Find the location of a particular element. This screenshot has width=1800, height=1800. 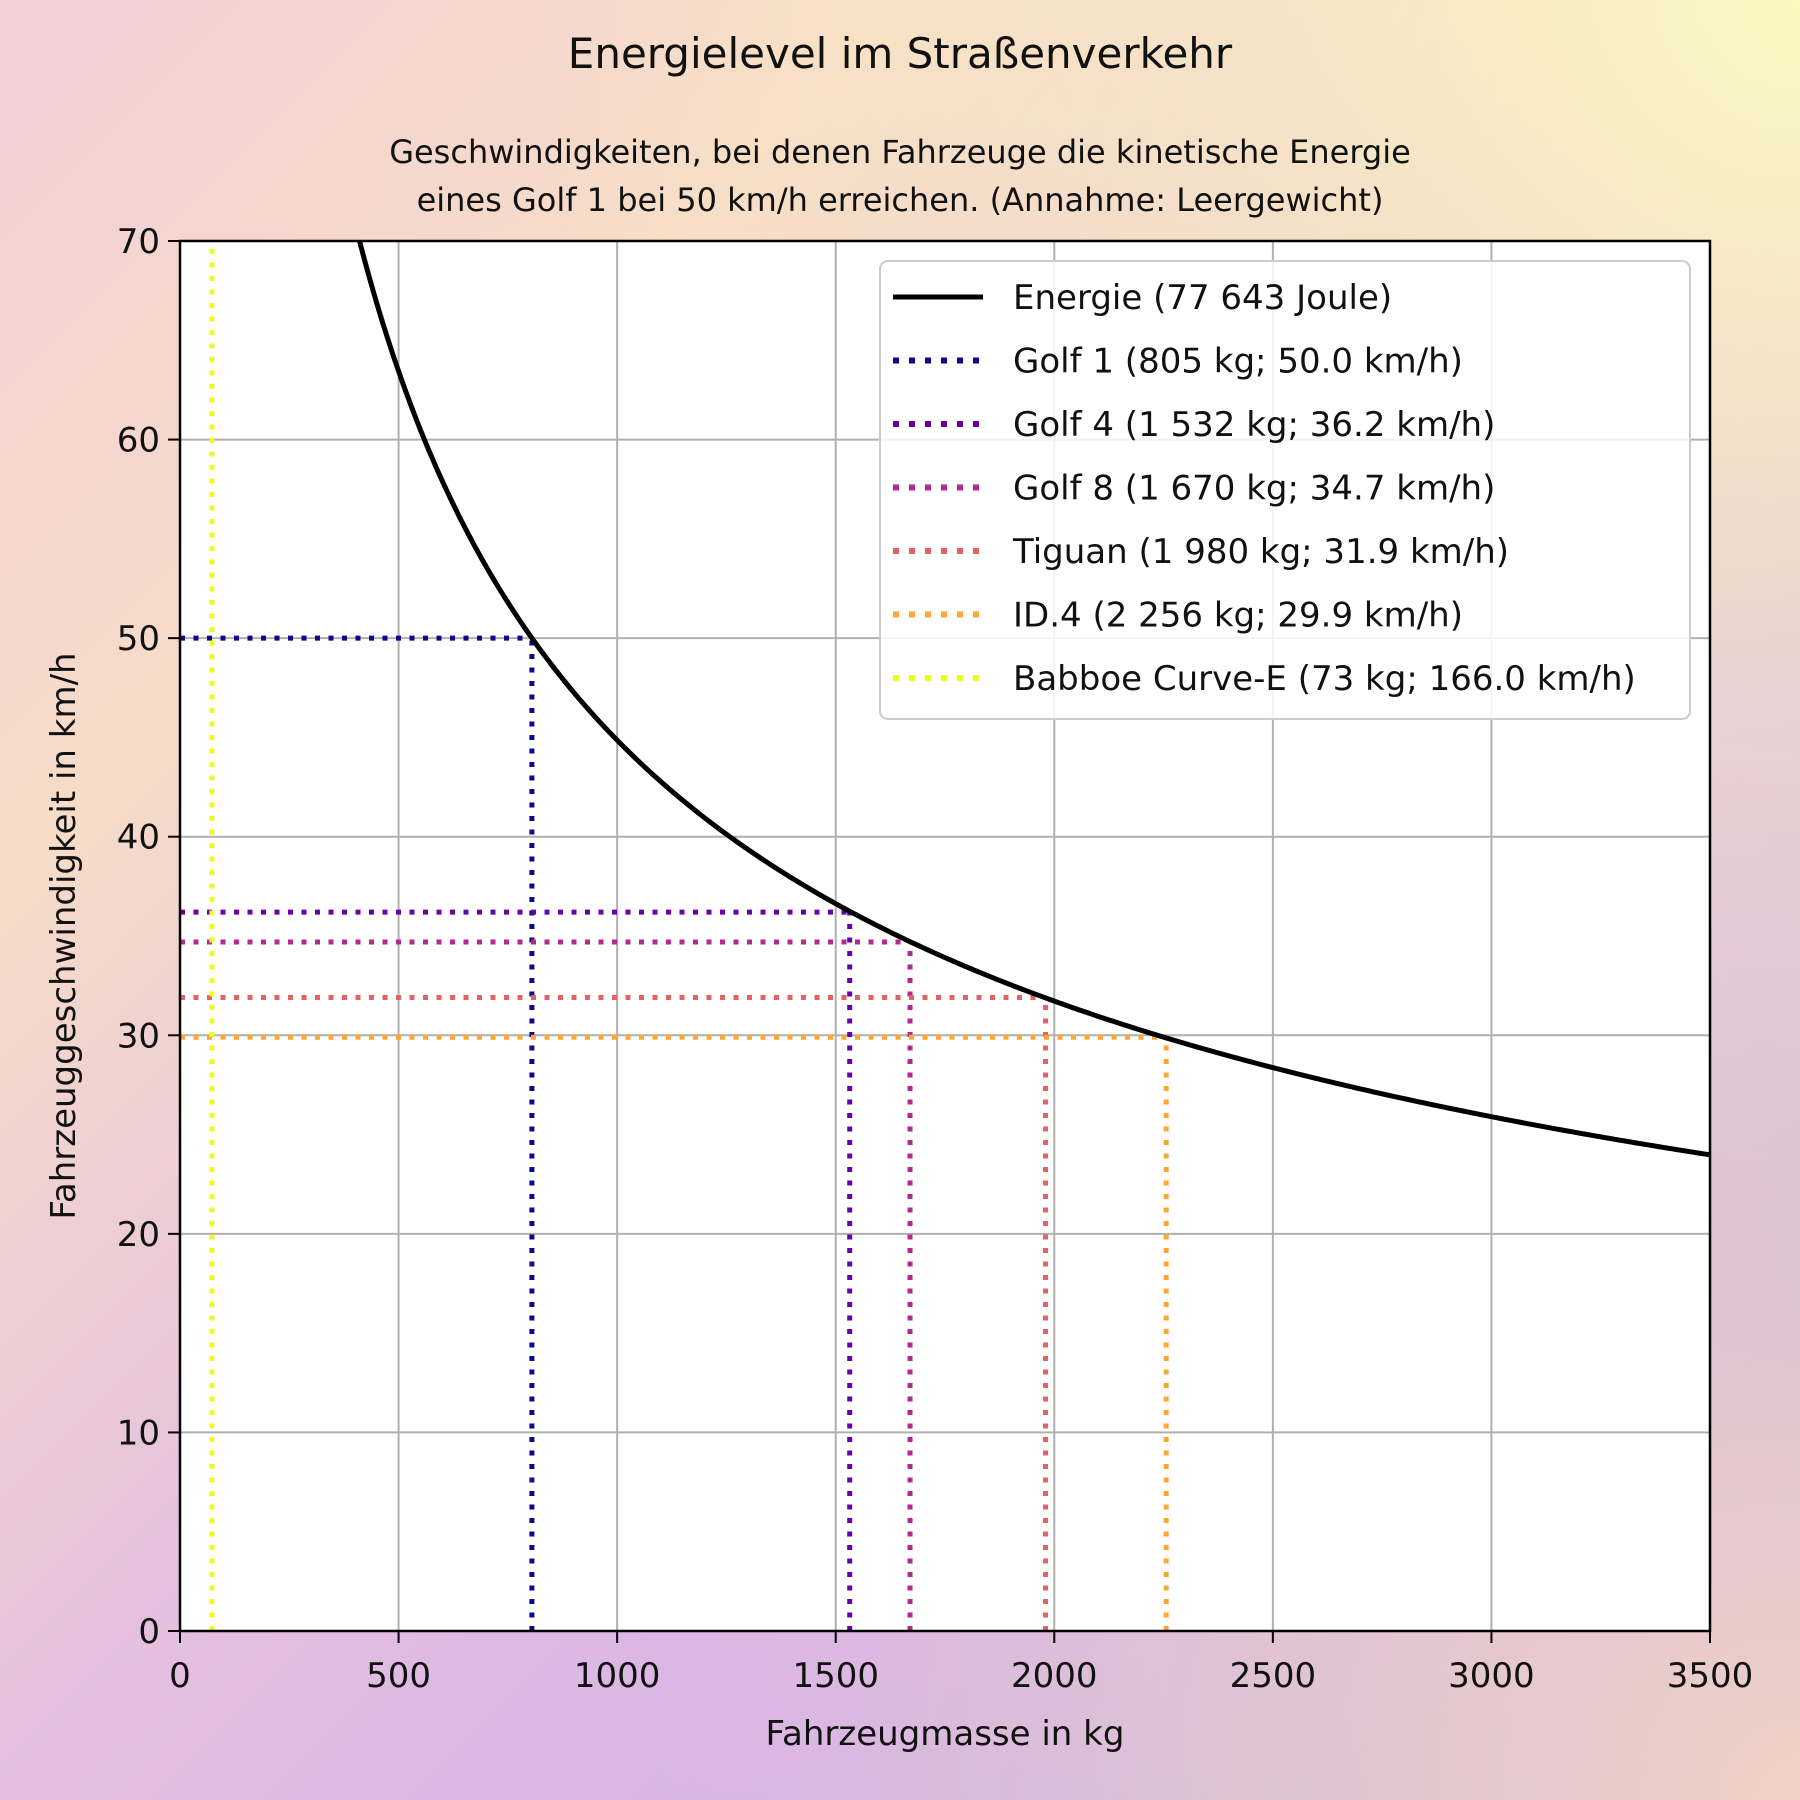

y-tick-label: 50 is located at coordinates (138, 639).